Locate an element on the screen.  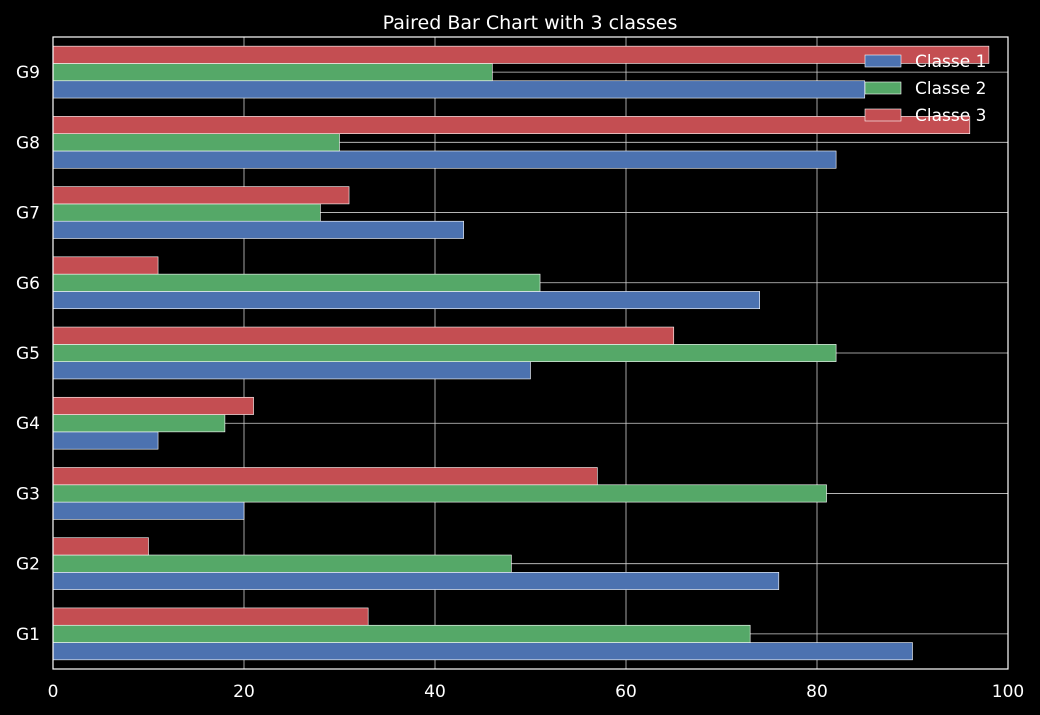
y-tick-label: G7 is located at coordinates (28, 214).